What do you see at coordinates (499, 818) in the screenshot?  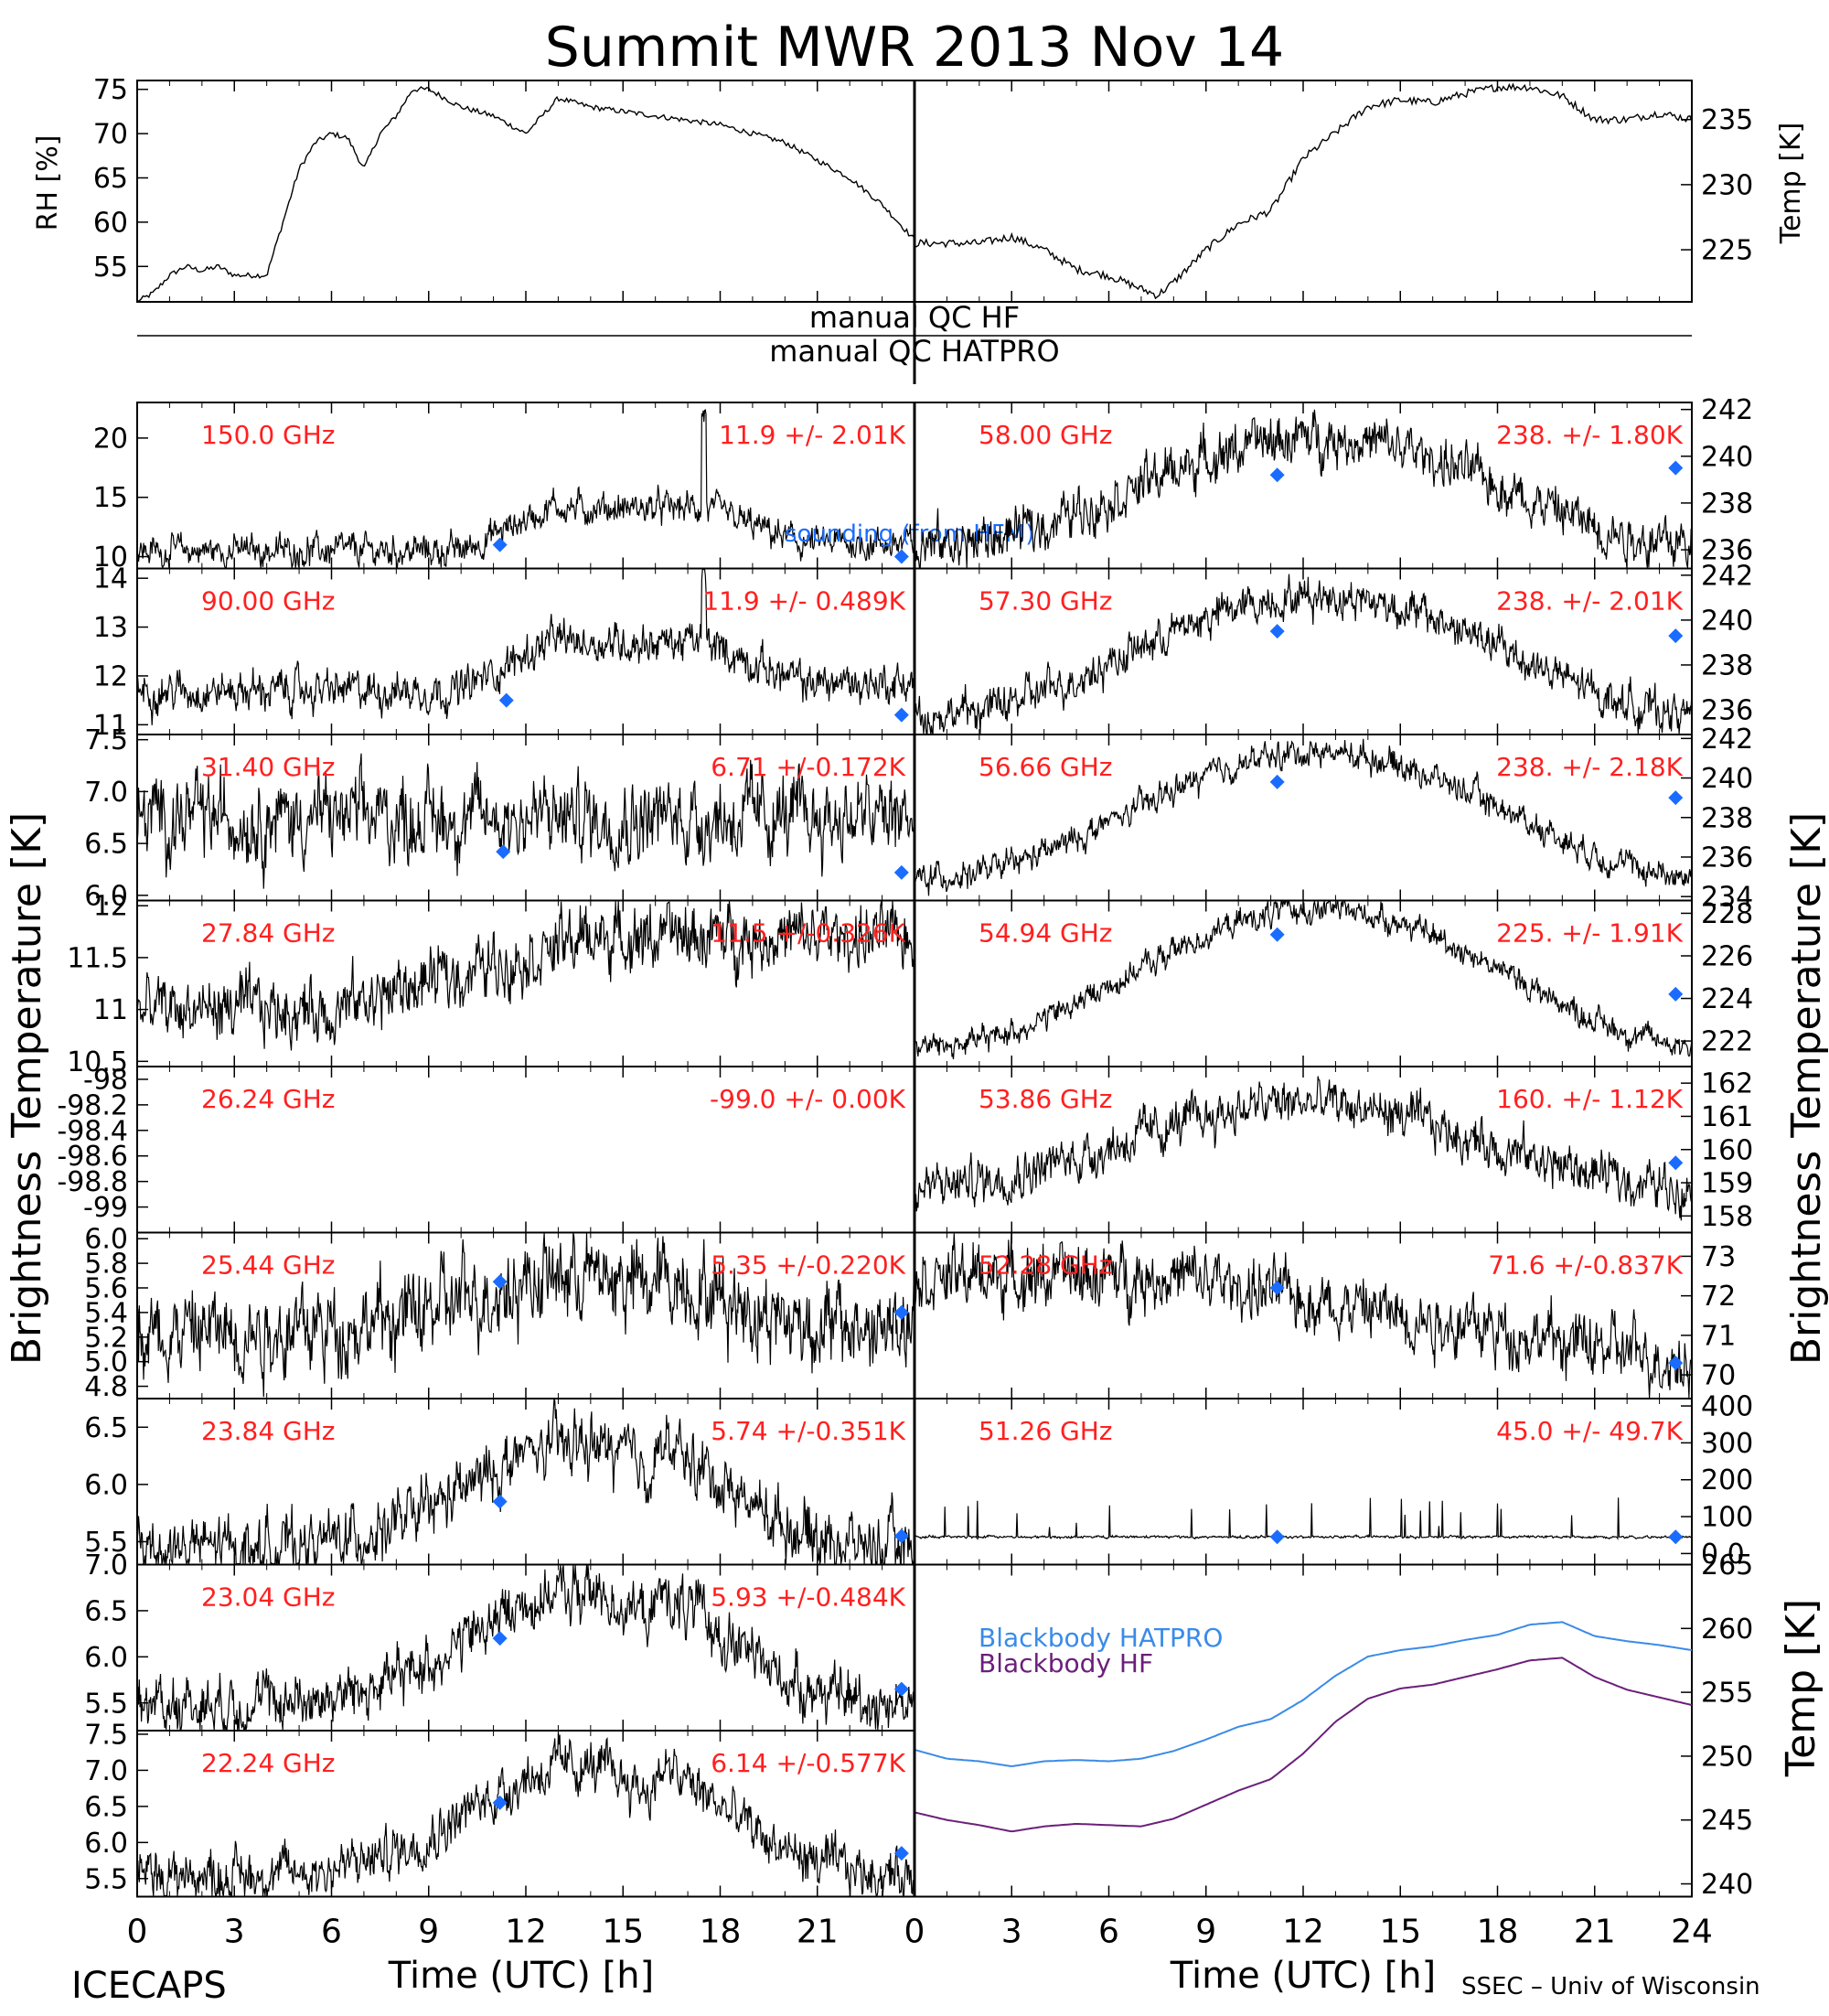 I see `panel-hf-31.40: 6.0 6.5 7.0 7.5 31.40 GHz 6.71 +/-0.172K` at bounding box center [499, 818].